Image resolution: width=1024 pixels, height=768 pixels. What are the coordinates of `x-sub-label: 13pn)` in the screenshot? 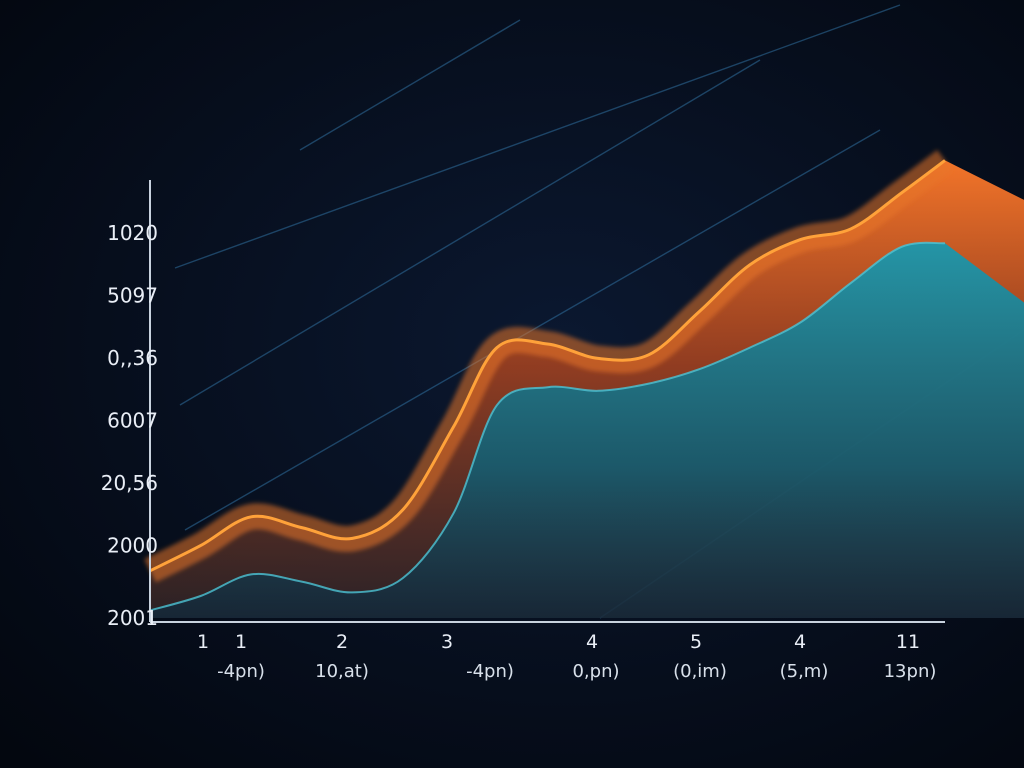 It's located at (910, 671).